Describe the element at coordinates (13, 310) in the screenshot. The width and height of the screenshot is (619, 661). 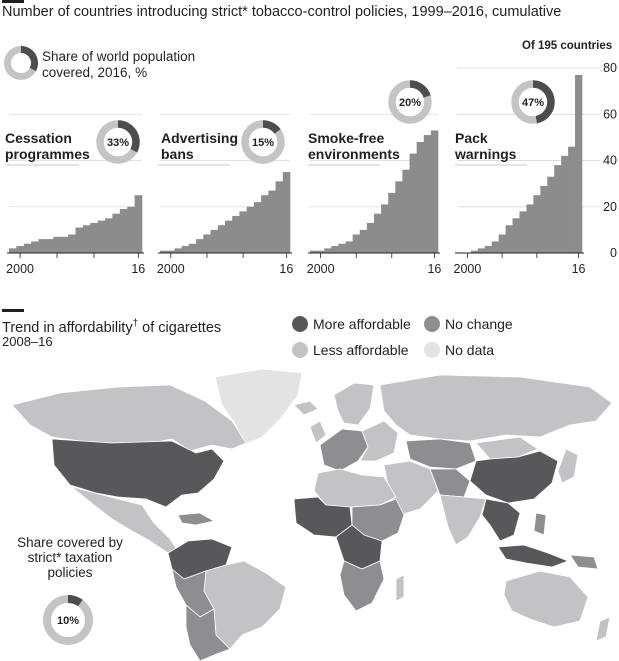
I see `map-rule` at that location.